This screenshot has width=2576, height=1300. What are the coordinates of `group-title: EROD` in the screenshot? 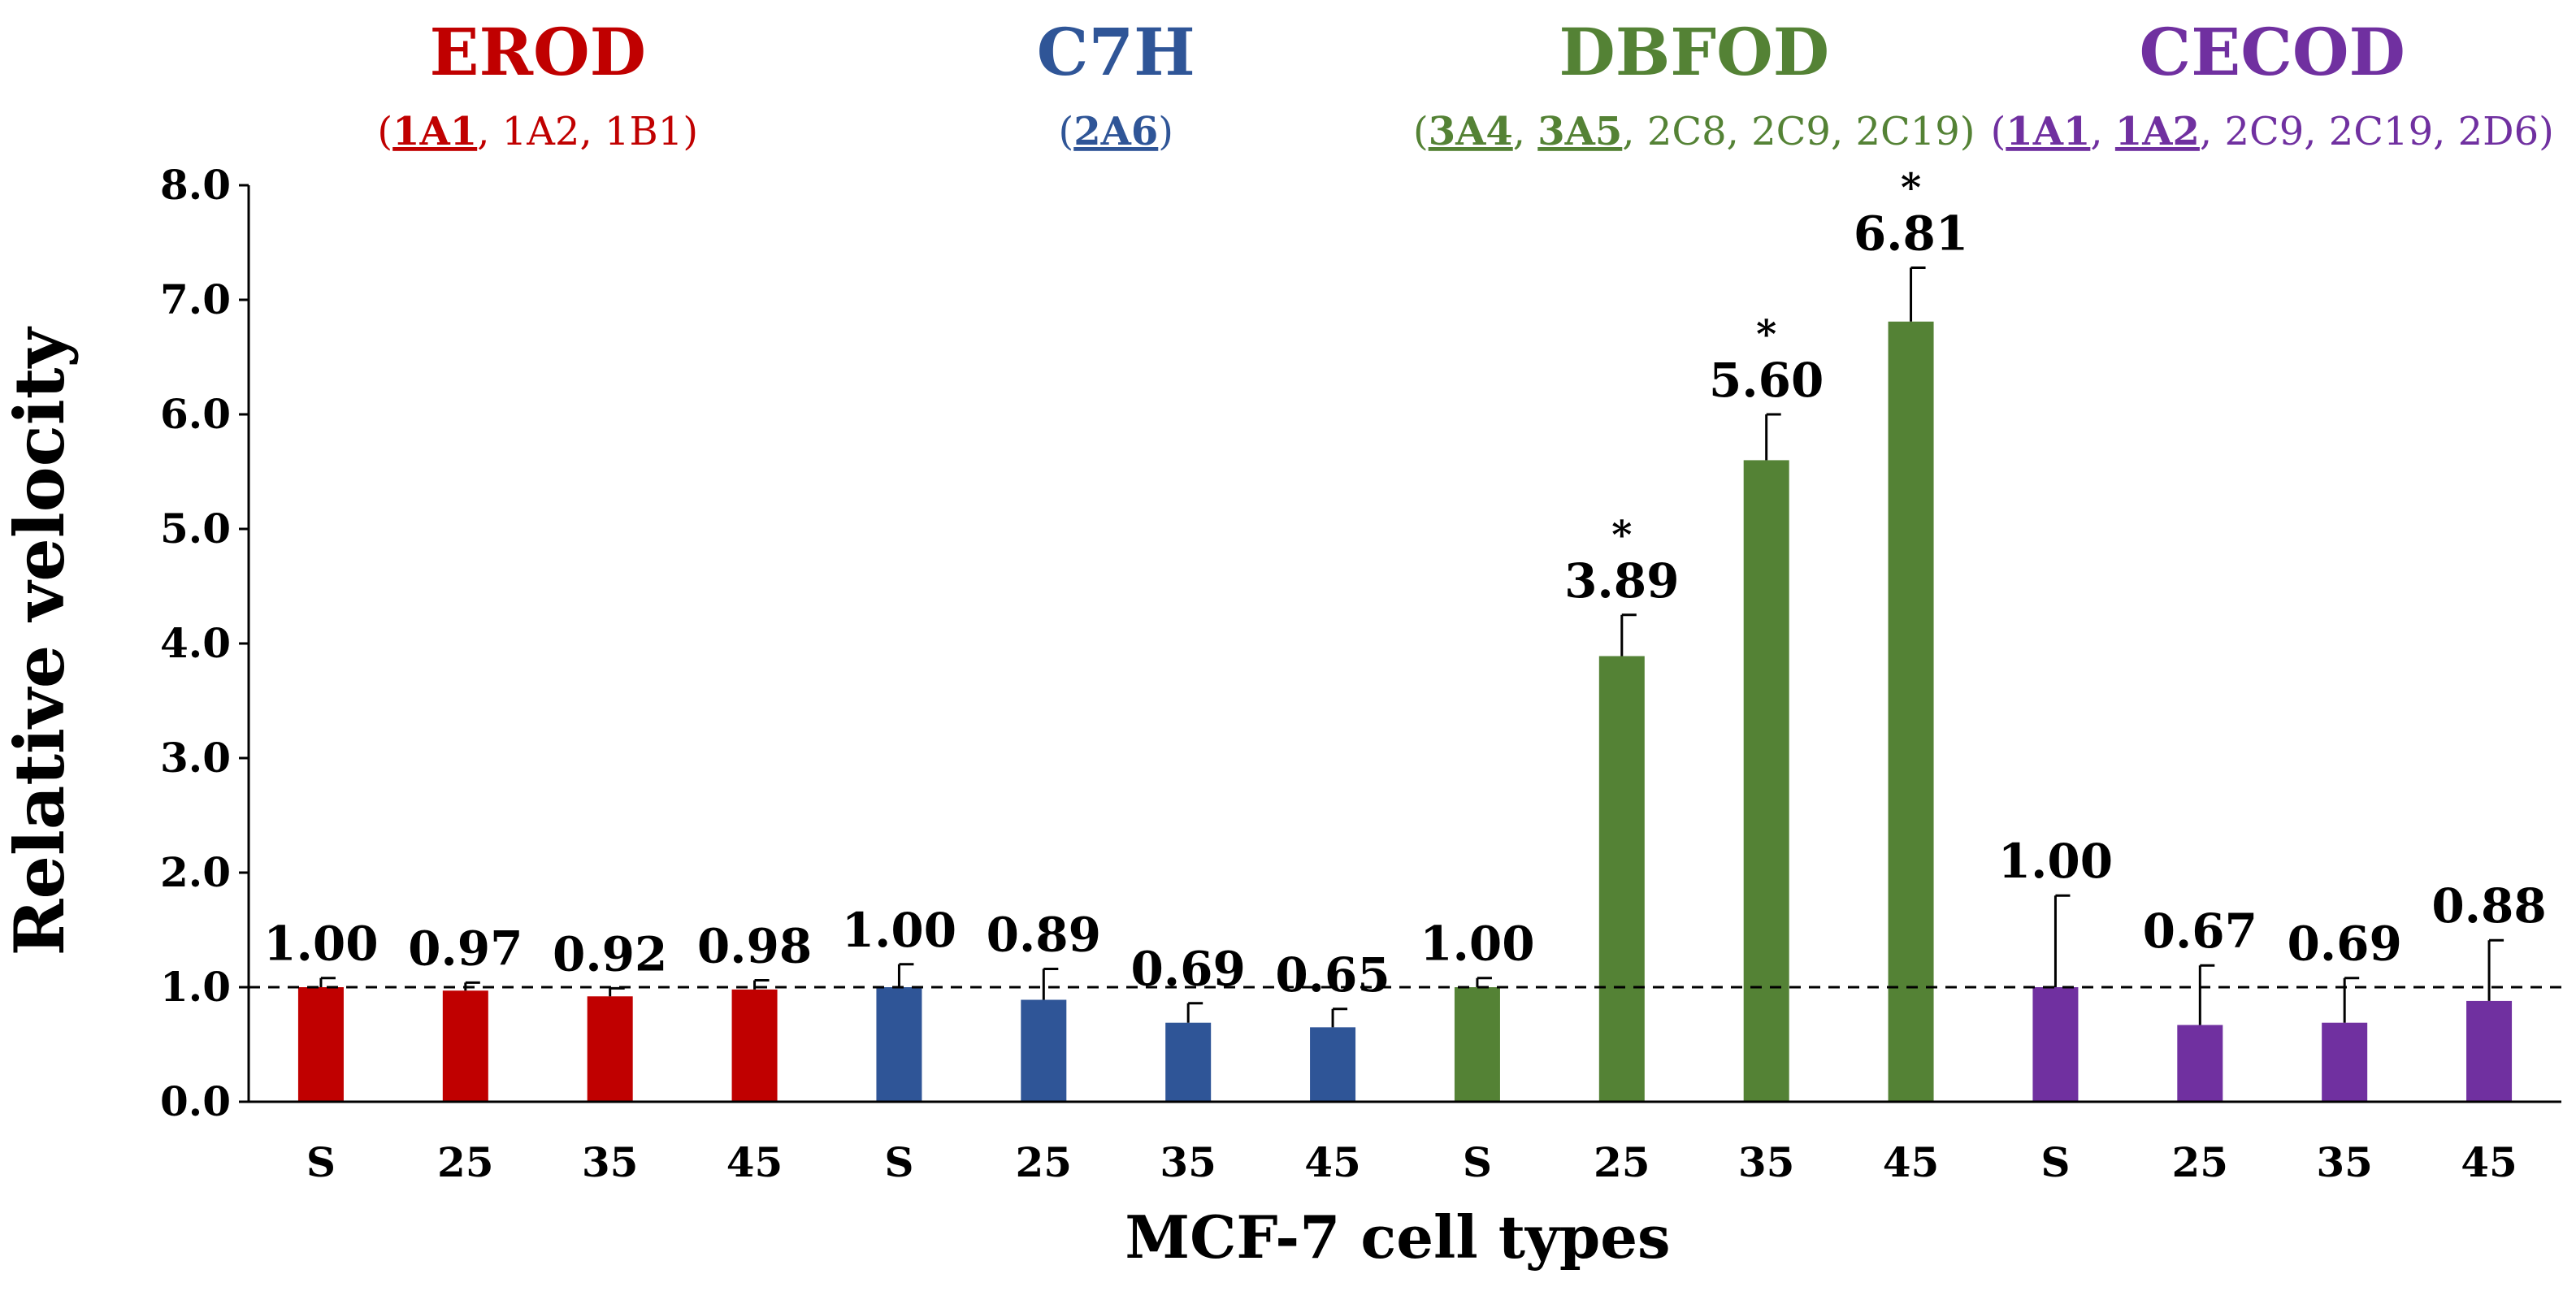 It's located at (537, 52).